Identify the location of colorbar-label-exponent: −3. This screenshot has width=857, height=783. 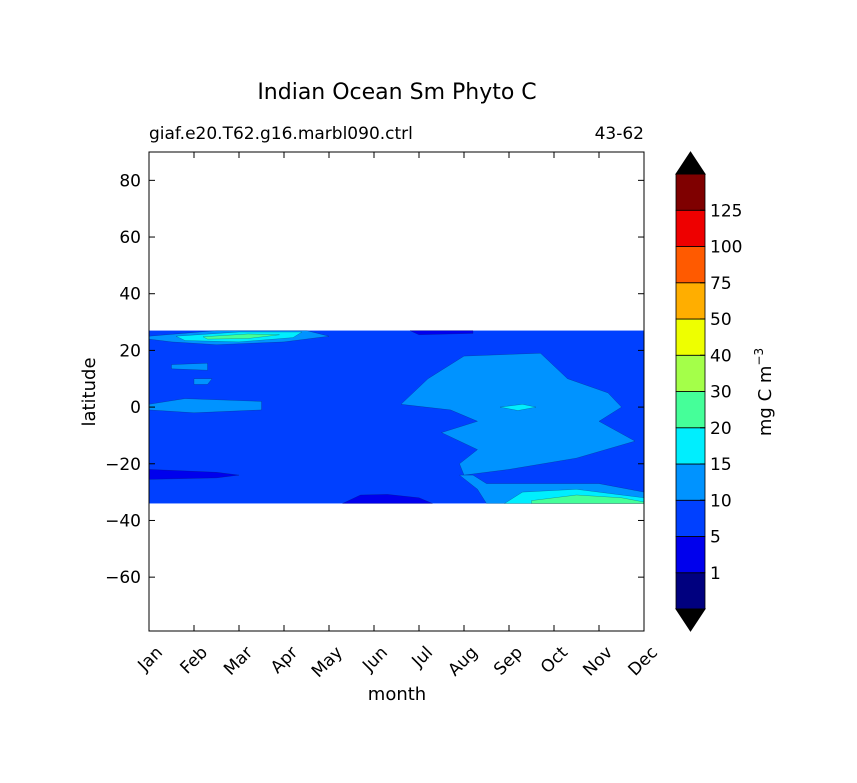
(759, 357).